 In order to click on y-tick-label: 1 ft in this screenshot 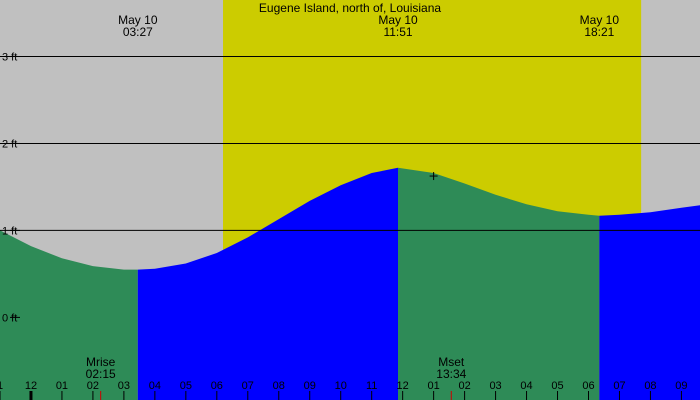, I will do `click(9, 231)`.